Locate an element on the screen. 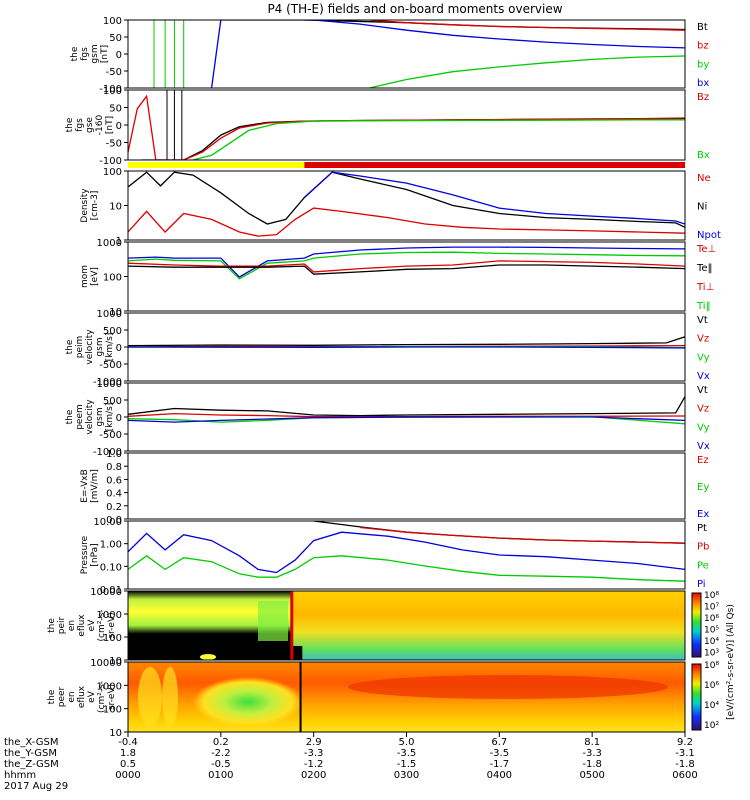  panel-fgs_gse: 100 50 0 -50 -100 the fgs gse -160 [nT] Bz Bx is located at coordinates (387, 126).